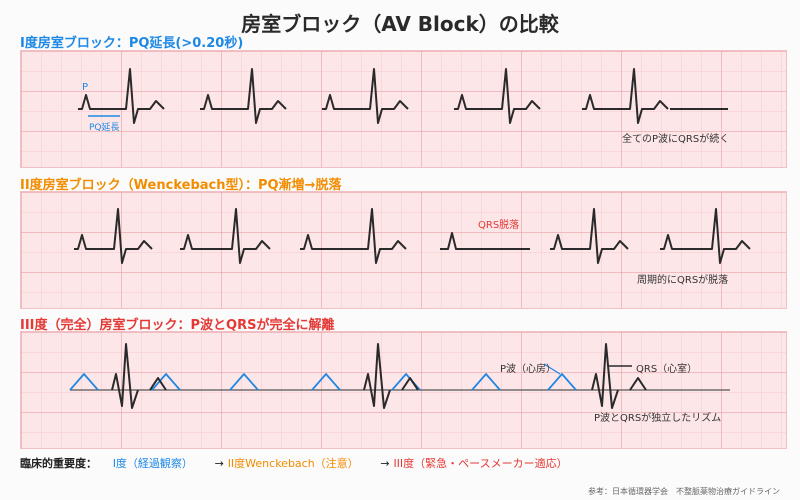 Image resolution: width=800 pixels, height=500 pixels. I want to click on section-first-title: I度房室ブロック：PQ延長(>0.20秒), so click(132, 43).